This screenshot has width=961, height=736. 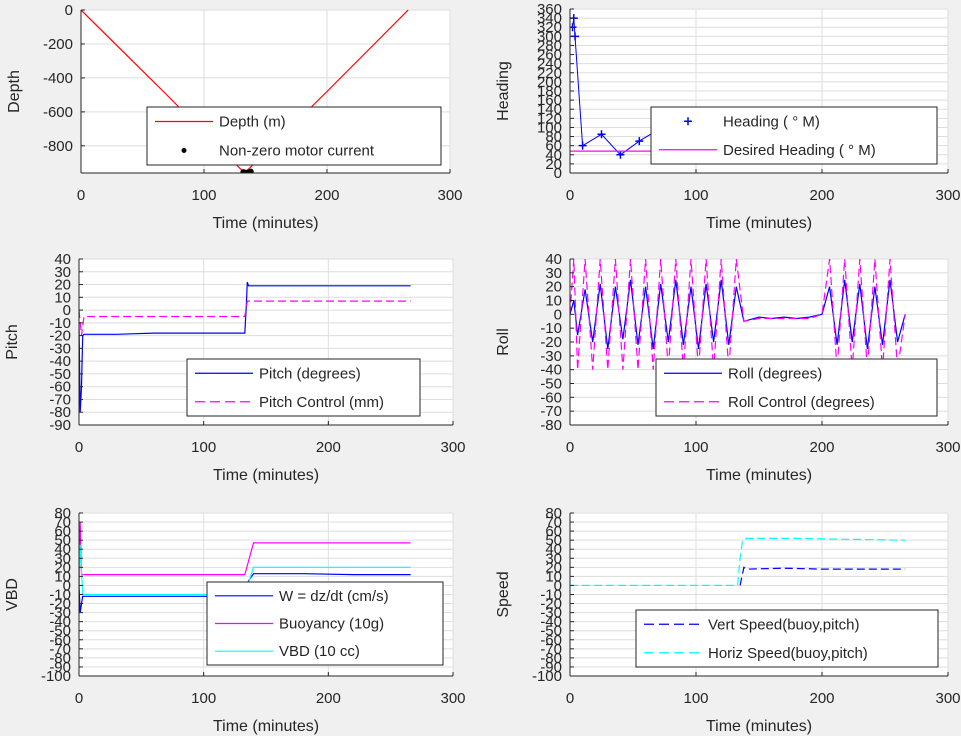 What do you see at coordinates (549, 82) in the screenshot?
I see `y-tick-label: 200` at bounding box center [549, 82].